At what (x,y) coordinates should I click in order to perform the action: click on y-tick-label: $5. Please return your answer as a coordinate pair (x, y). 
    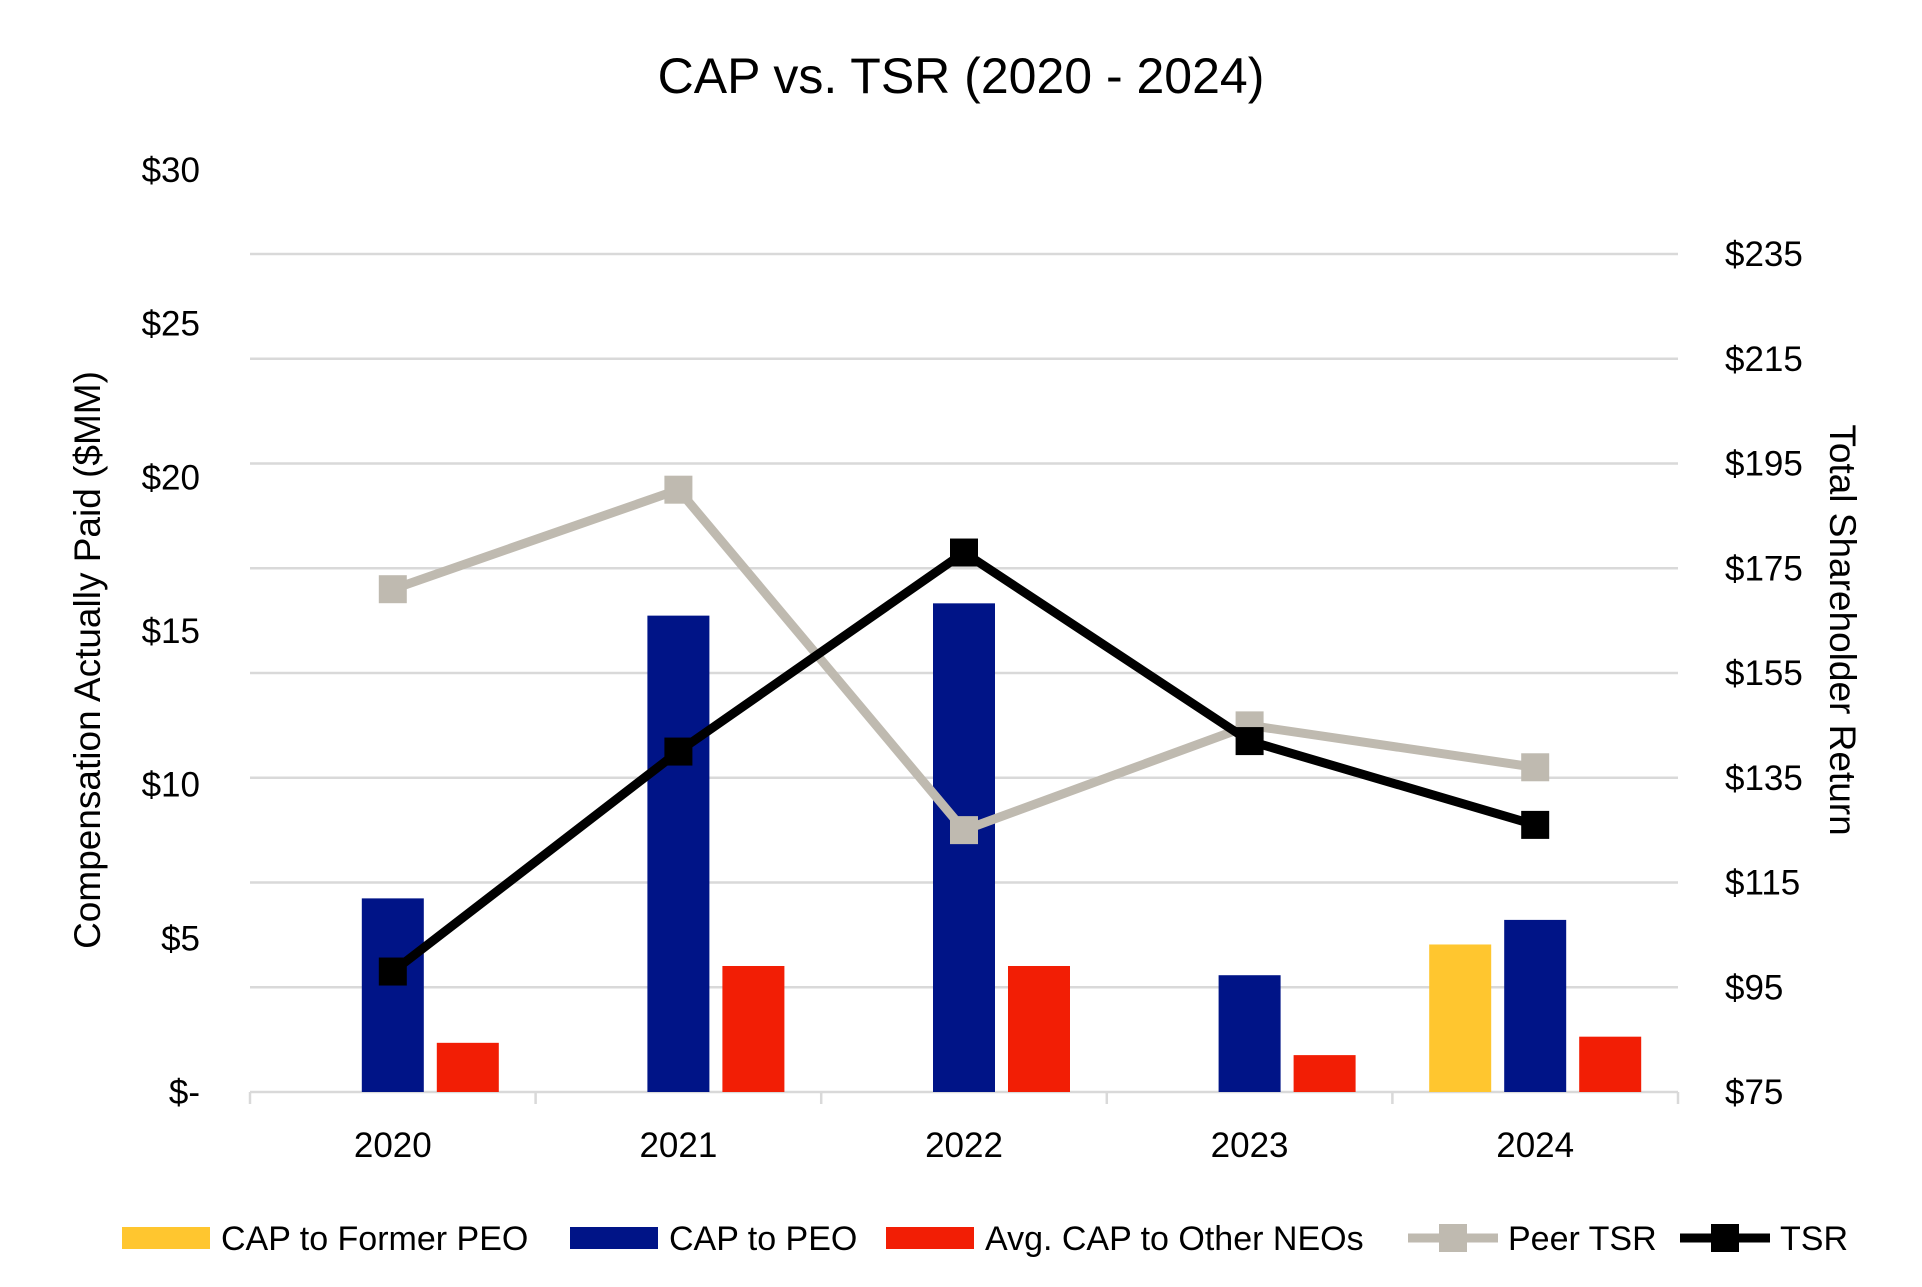
    Looking at the image, I should click on (180, 938).